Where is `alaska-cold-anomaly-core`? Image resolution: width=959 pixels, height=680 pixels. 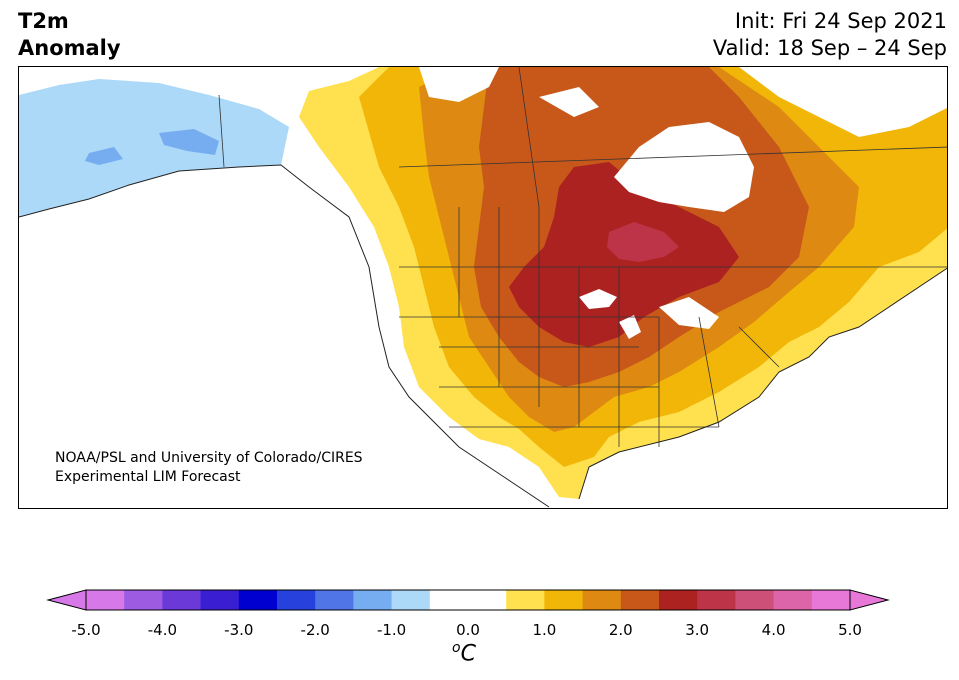
alaska-cold-anomaly-core is located at coordinates (152, 147).